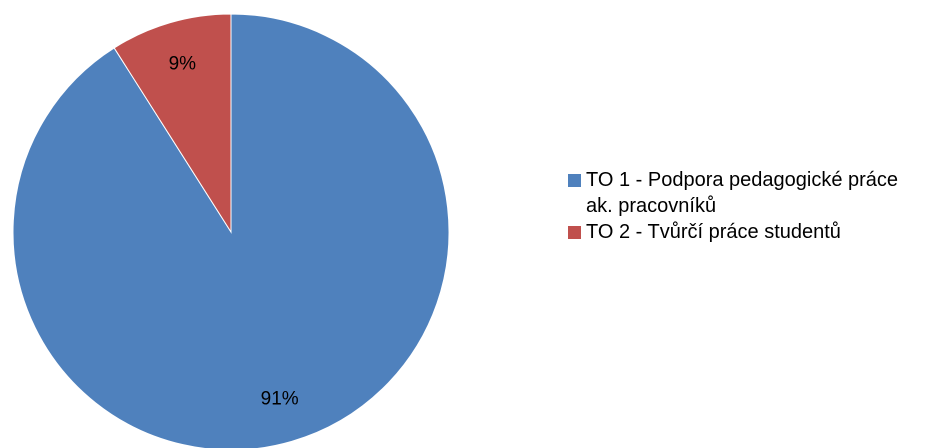  I want to click on data-label-to2: 9%, so click(183, 64).